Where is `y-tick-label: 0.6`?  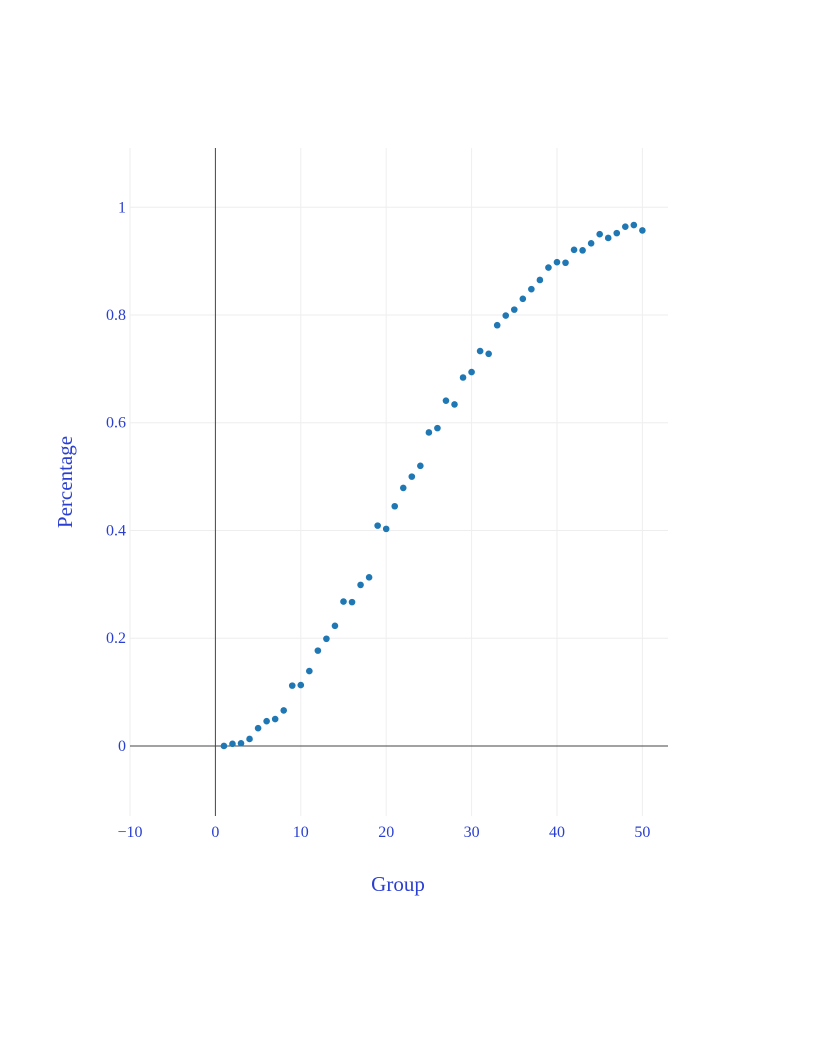
y-tick-label: 0.6 is located at coordinates (116, 423).